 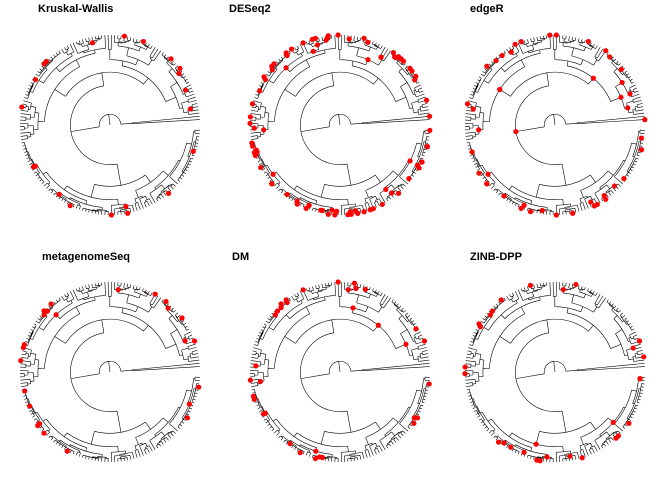 What do you see at coordinates (240, 257) in the screenshot?
I see `panel-title: DM` at bounding box center [240, 257].